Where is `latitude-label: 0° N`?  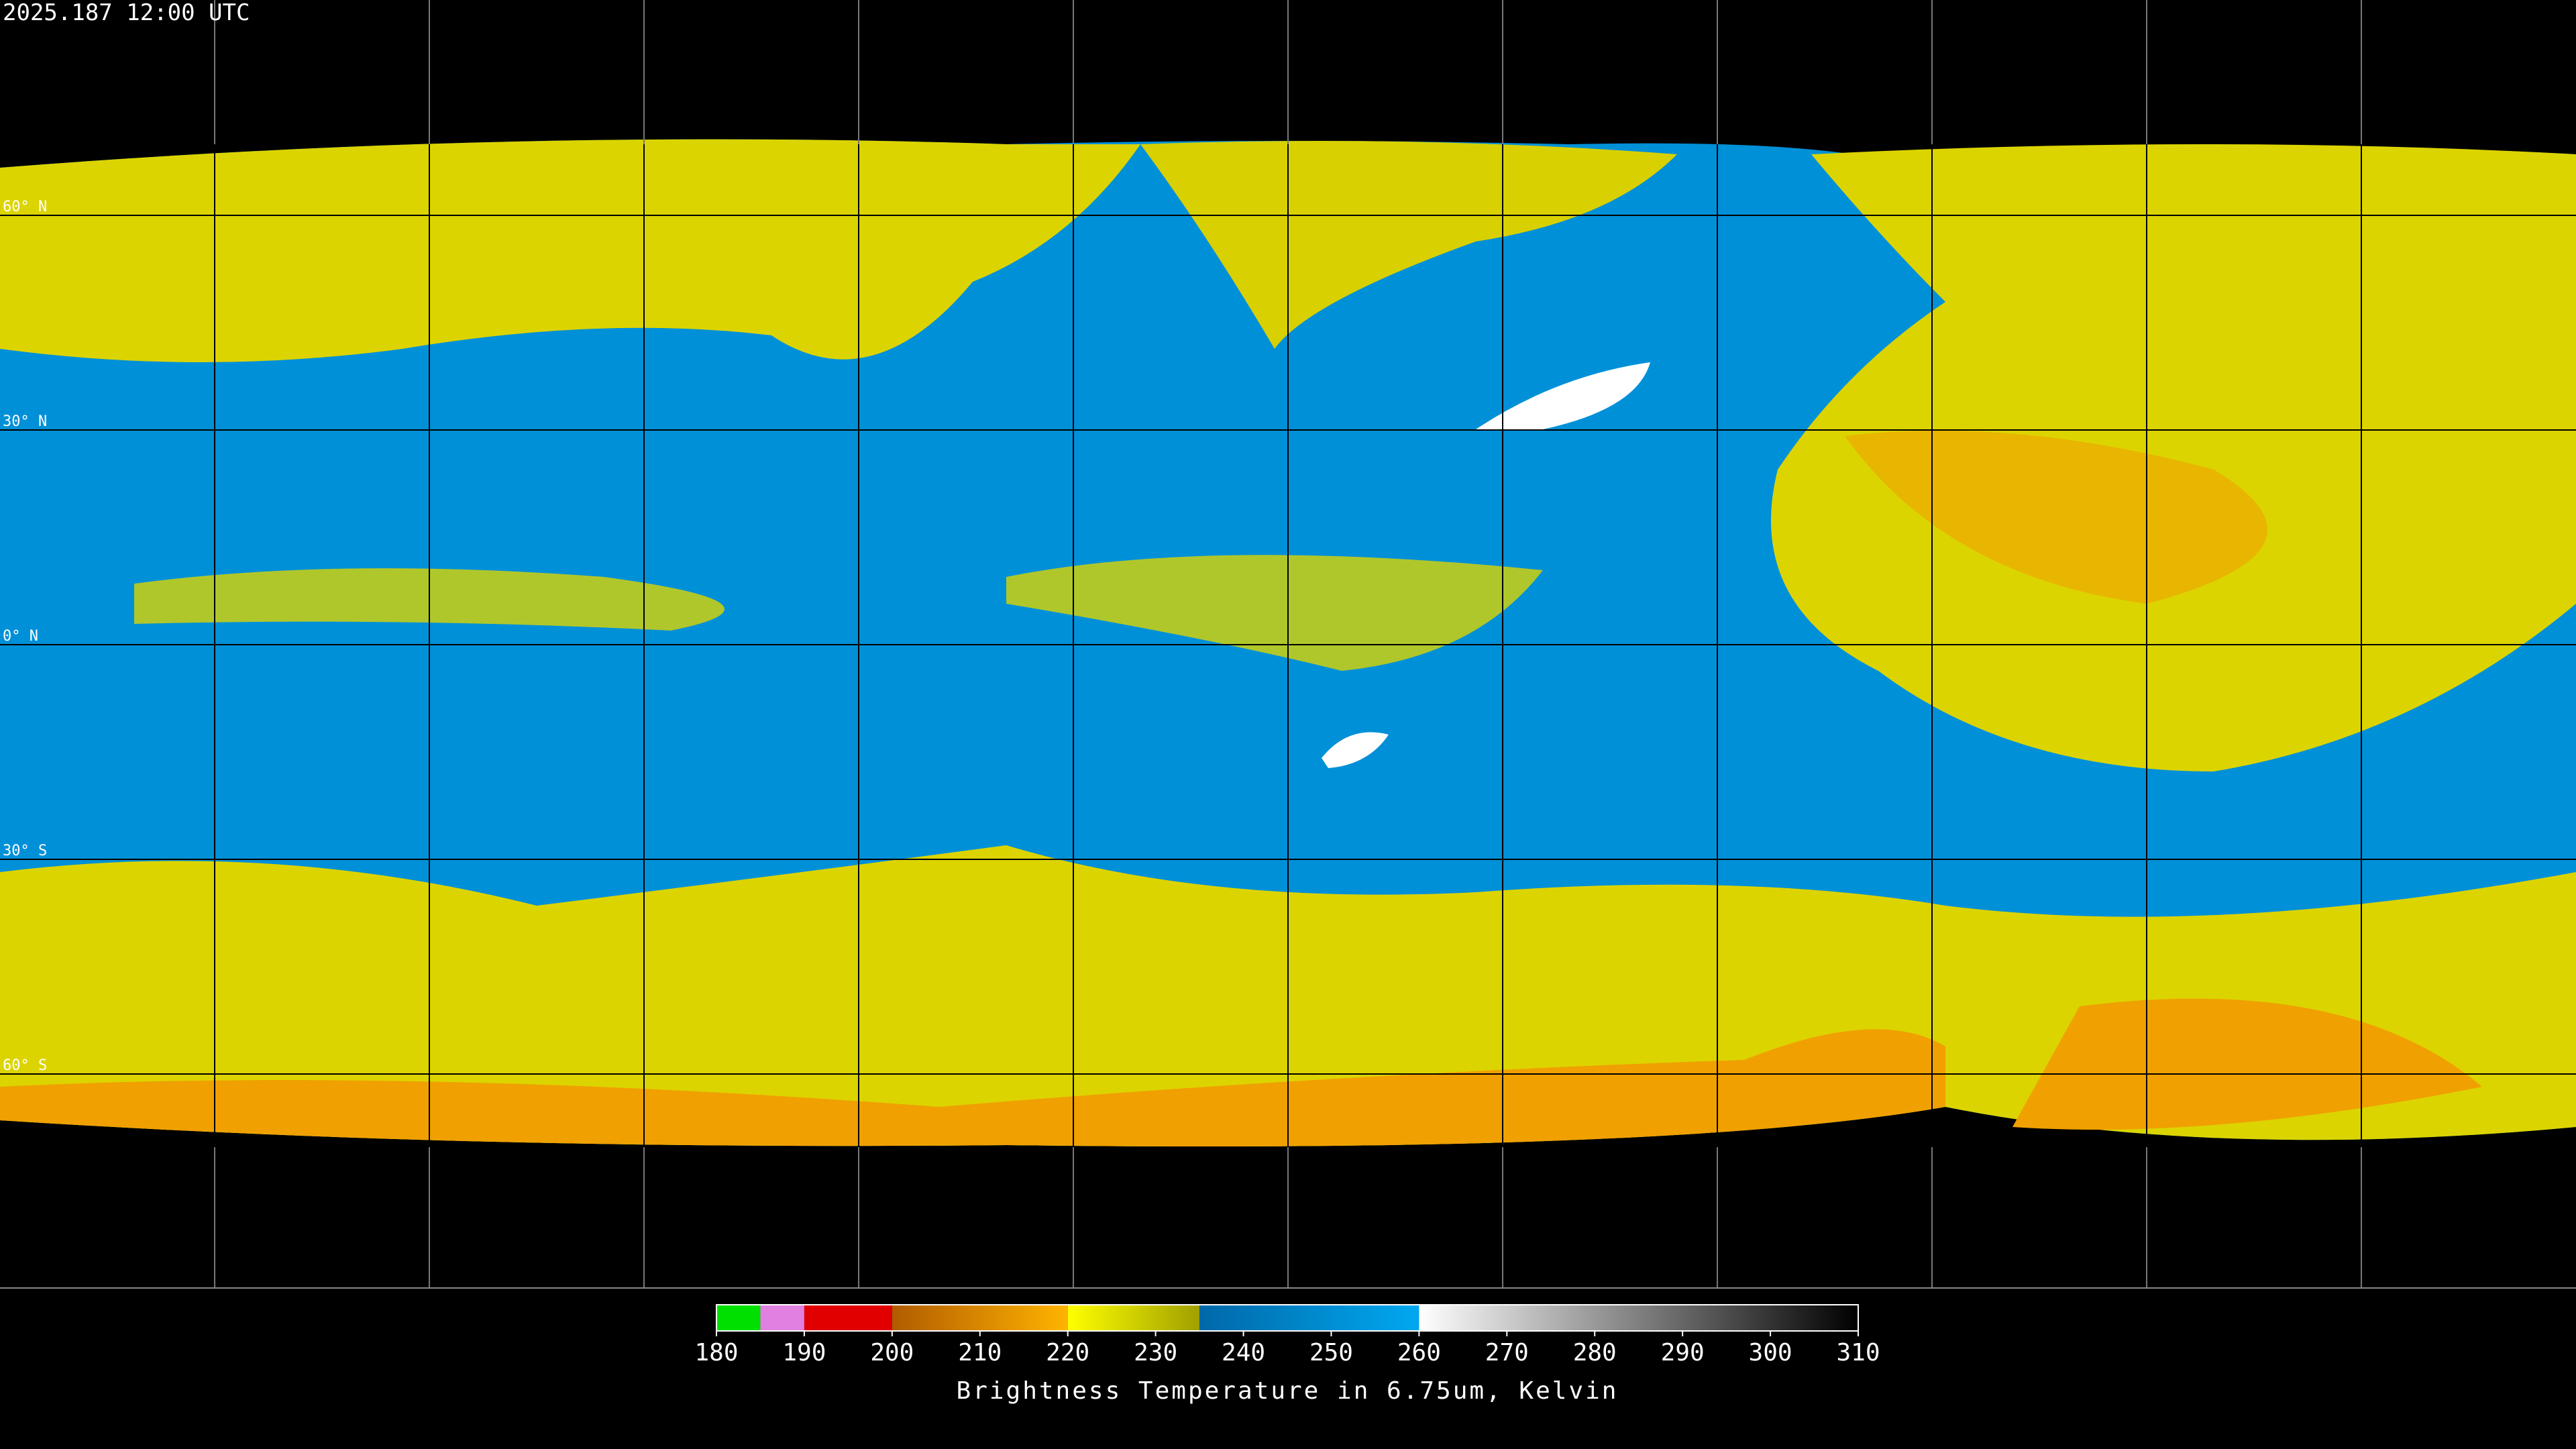
latitude-label: 0° N is located at coordinates (20, 636).